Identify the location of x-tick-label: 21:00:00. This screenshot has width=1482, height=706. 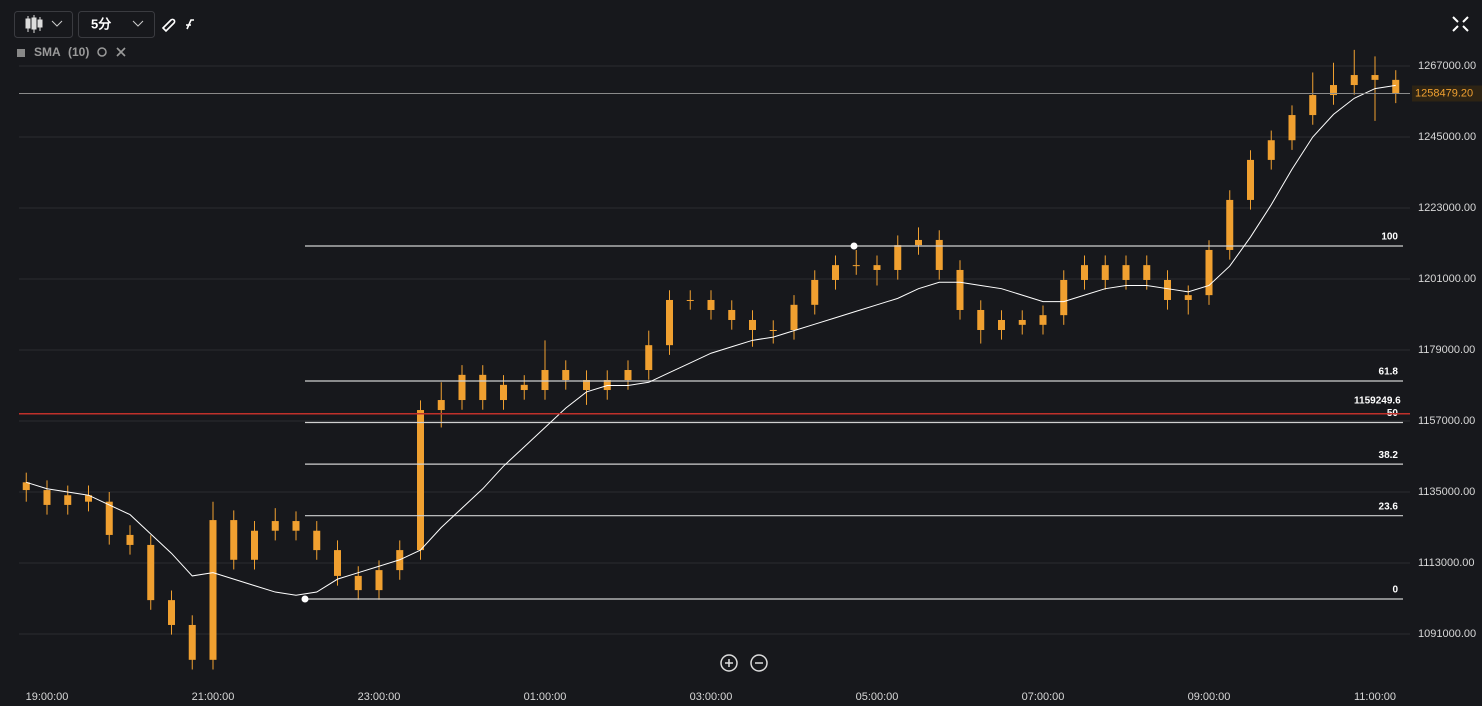
(213, 697).